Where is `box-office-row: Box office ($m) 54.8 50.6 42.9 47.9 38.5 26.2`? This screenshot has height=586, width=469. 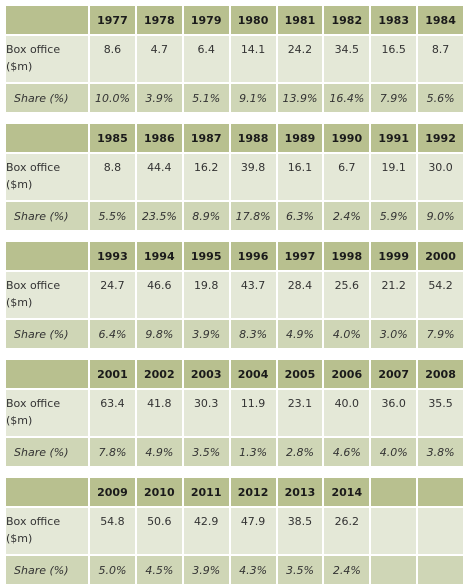
box-office-row: Box office ($m) 54.8 50.6 42.9 47.9 38.5 26.2 is located at coordinates (234, 531).